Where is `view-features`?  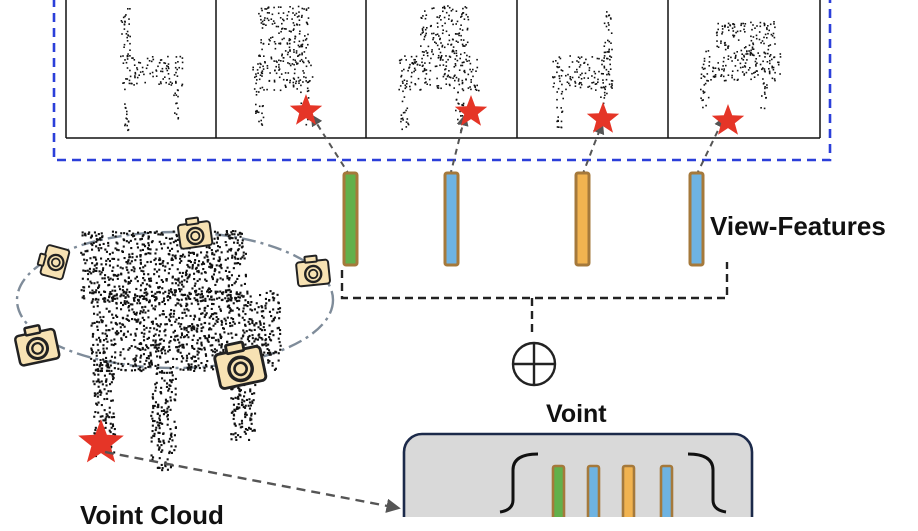 view-features is located at coordinates (523, 219).